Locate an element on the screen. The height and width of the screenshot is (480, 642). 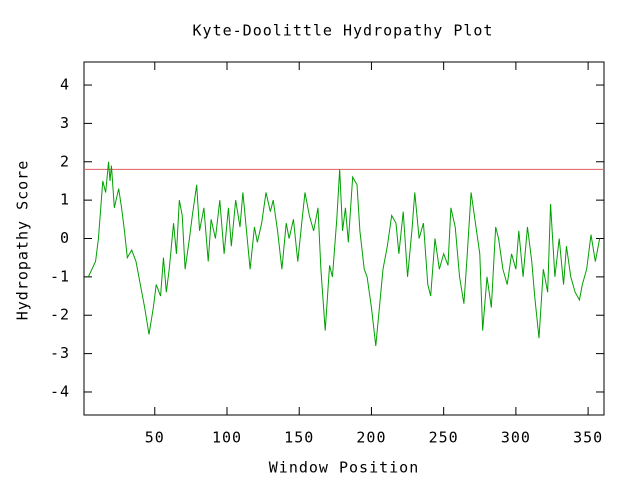
y-tick-label: 1 is located at coordinates (65, 200).